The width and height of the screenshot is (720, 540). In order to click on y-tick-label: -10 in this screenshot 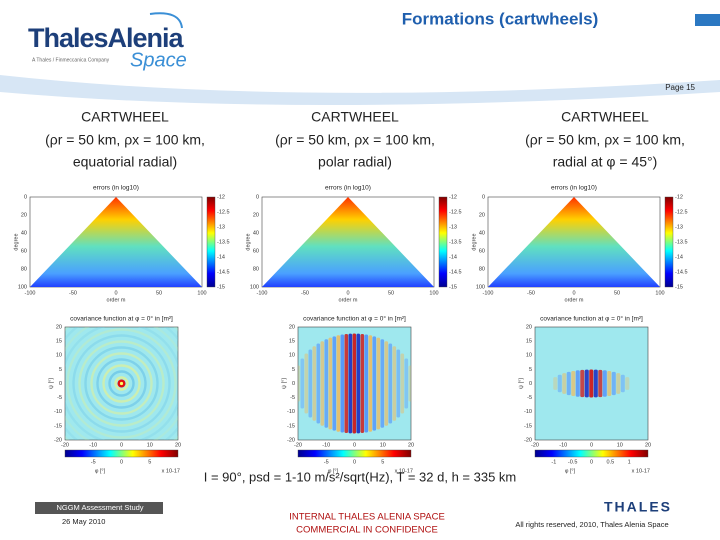, I will do `click(58, 412)`.